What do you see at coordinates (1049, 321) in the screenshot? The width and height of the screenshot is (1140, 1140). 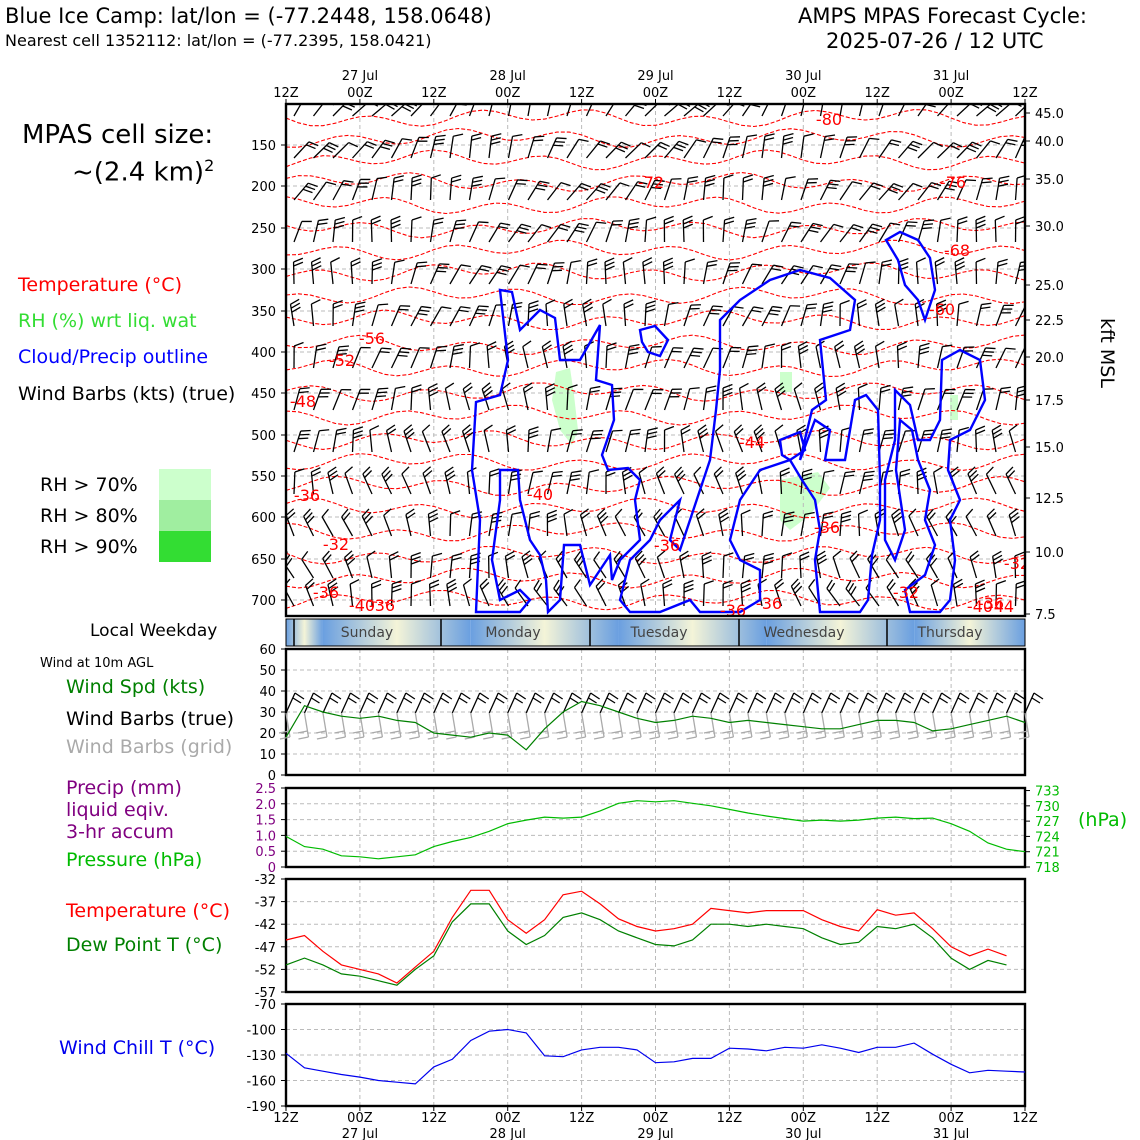 I see `y-tick-label: 22.5` at bounding box center [1049, 321].